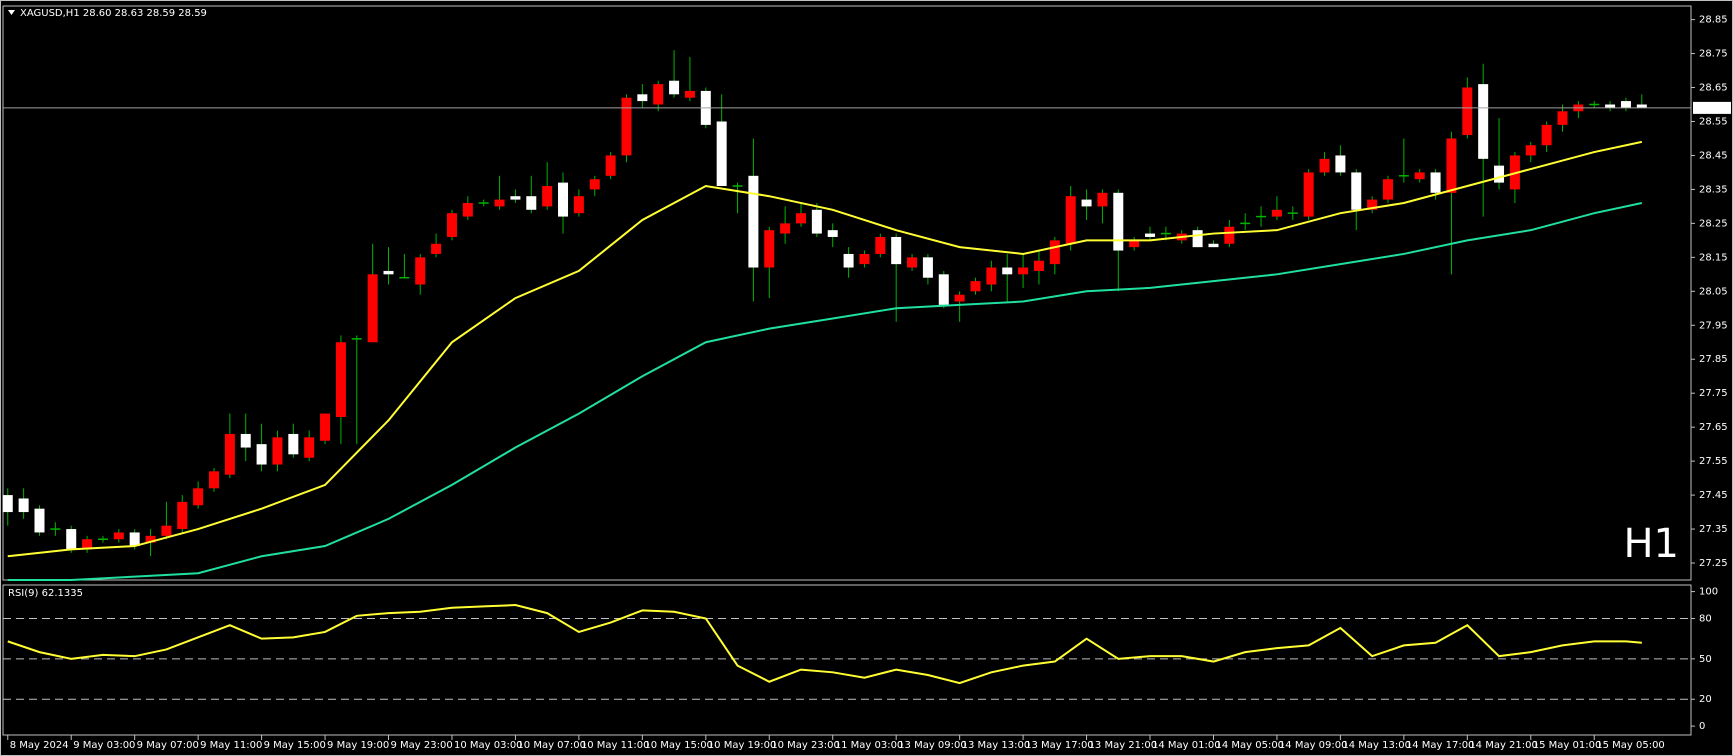 This screenshot has width=1733, height=756. Describe the element at coordinates (1705, 699) in the screenshot. I see `y-tick-label: 20` at that location.